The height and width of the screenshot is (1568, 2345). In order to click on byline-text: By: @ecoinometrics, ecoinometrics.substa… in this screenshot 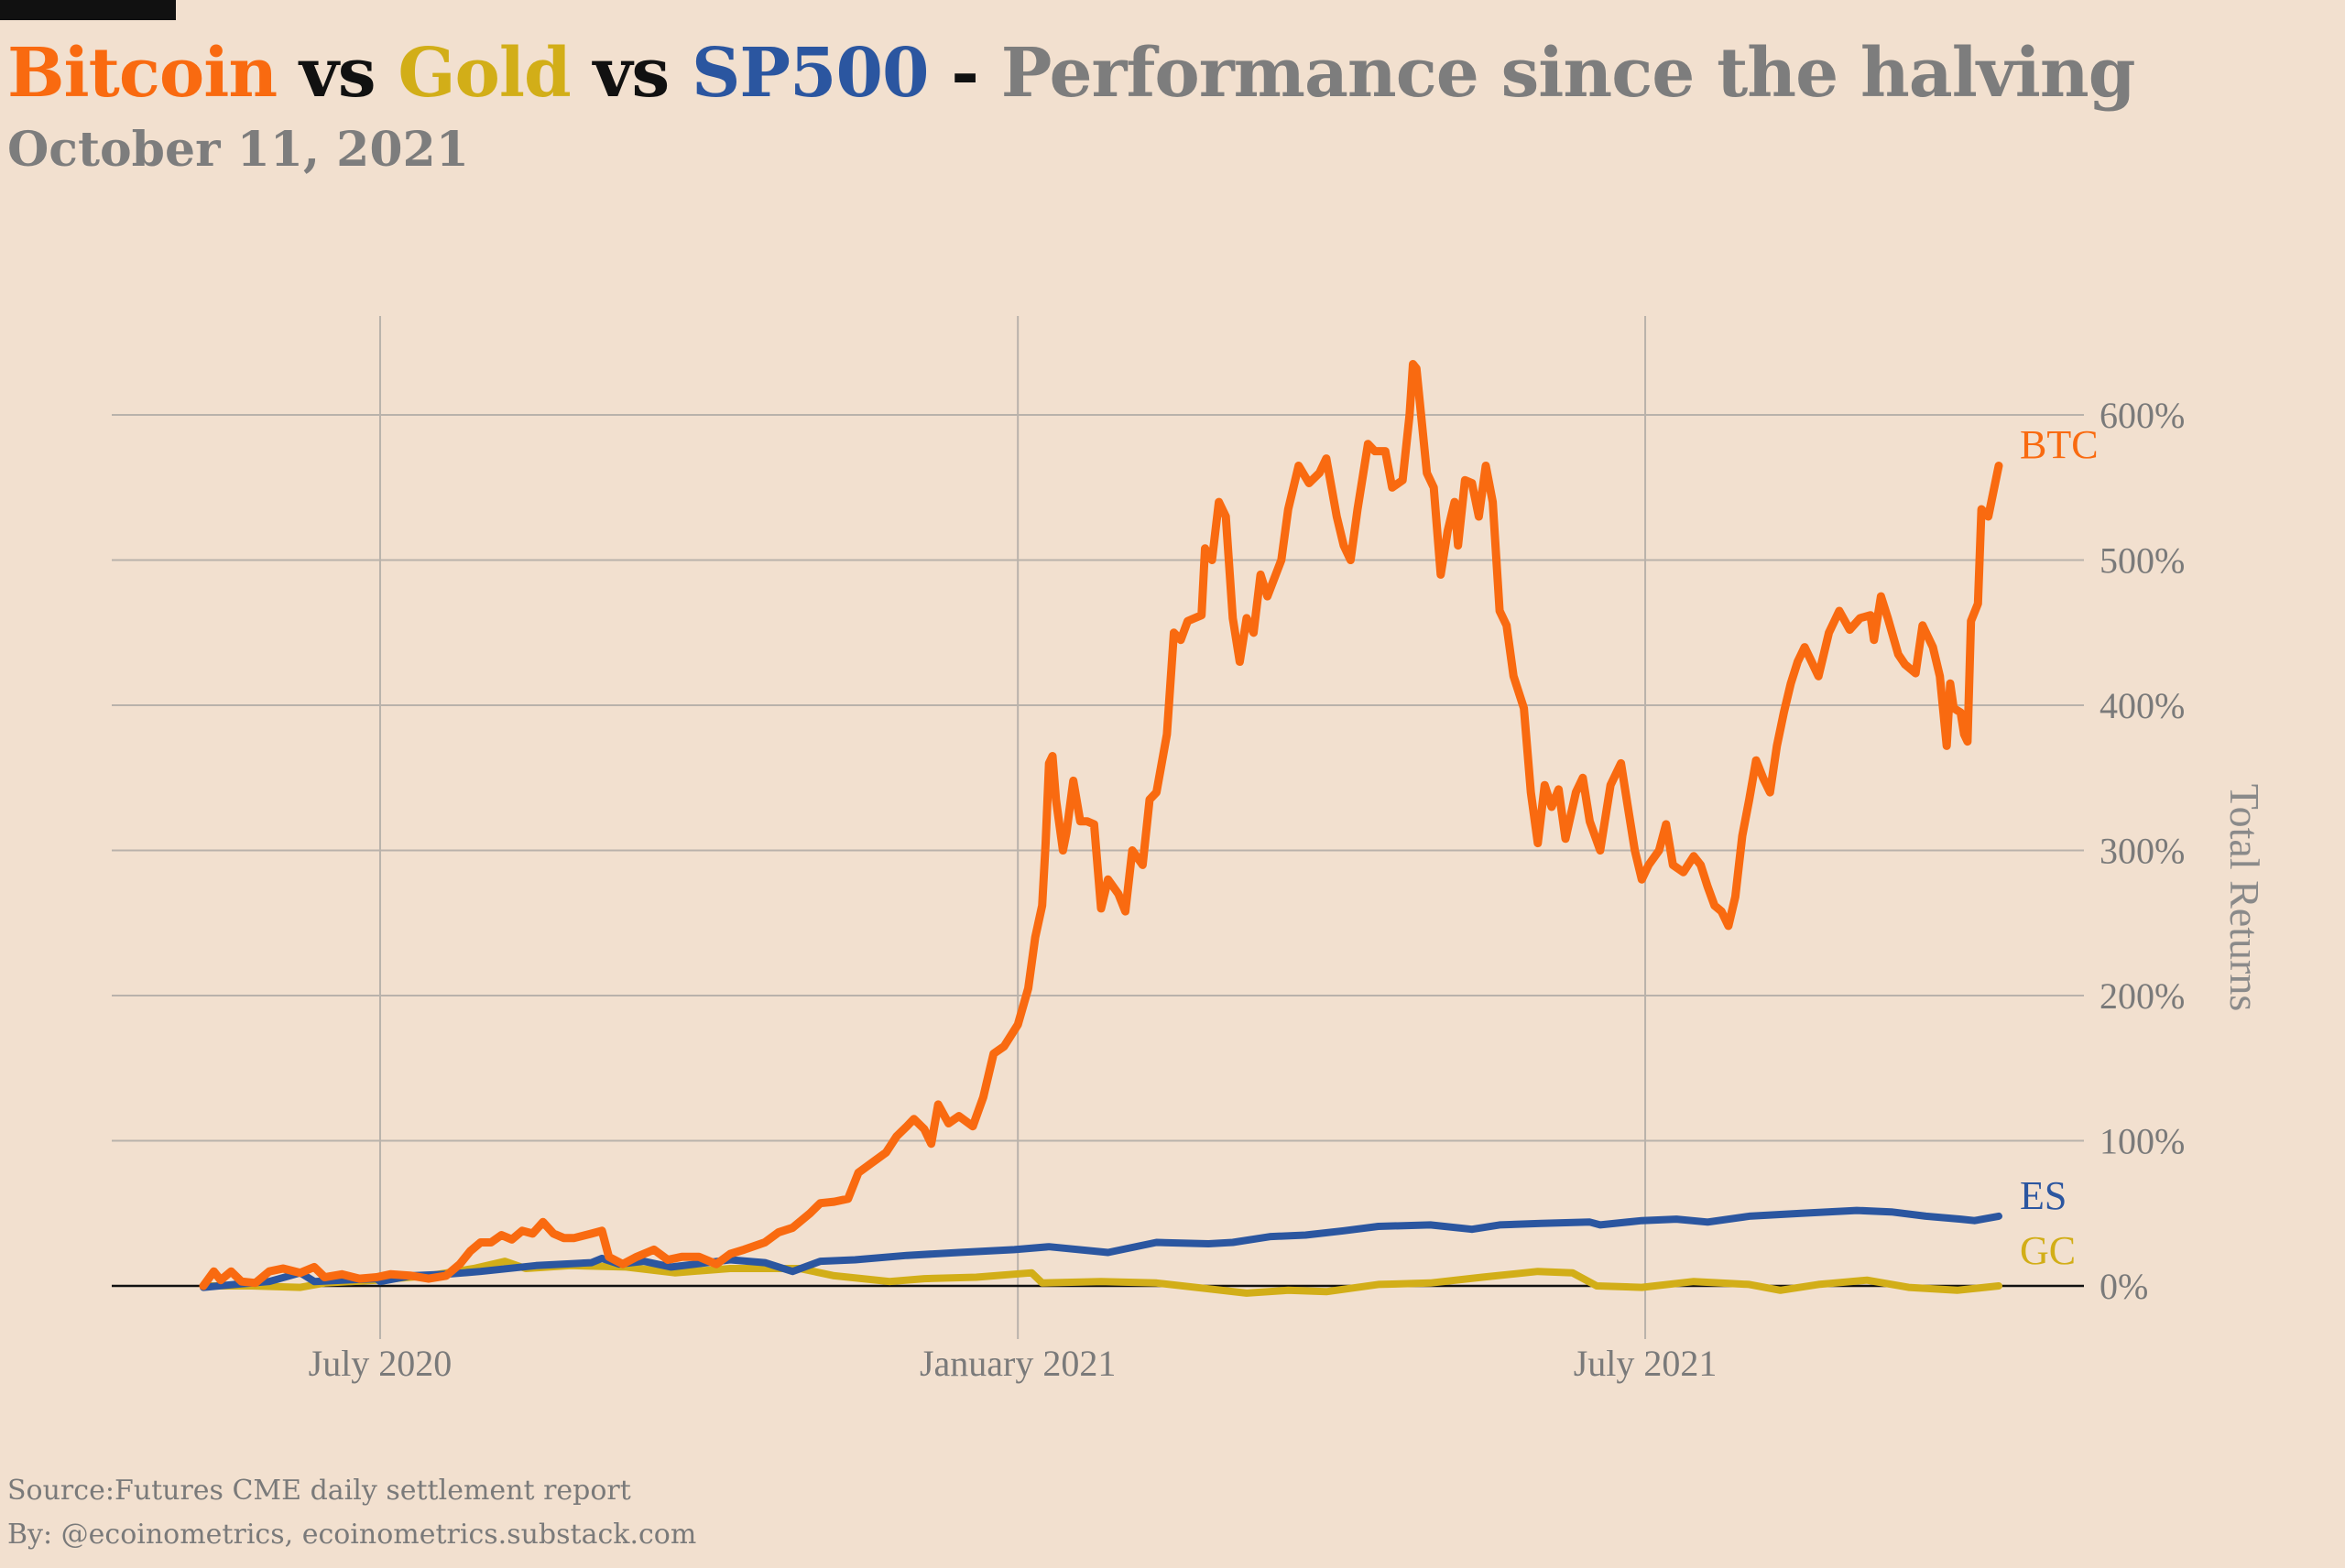, I will do `click(352, 1535)`.